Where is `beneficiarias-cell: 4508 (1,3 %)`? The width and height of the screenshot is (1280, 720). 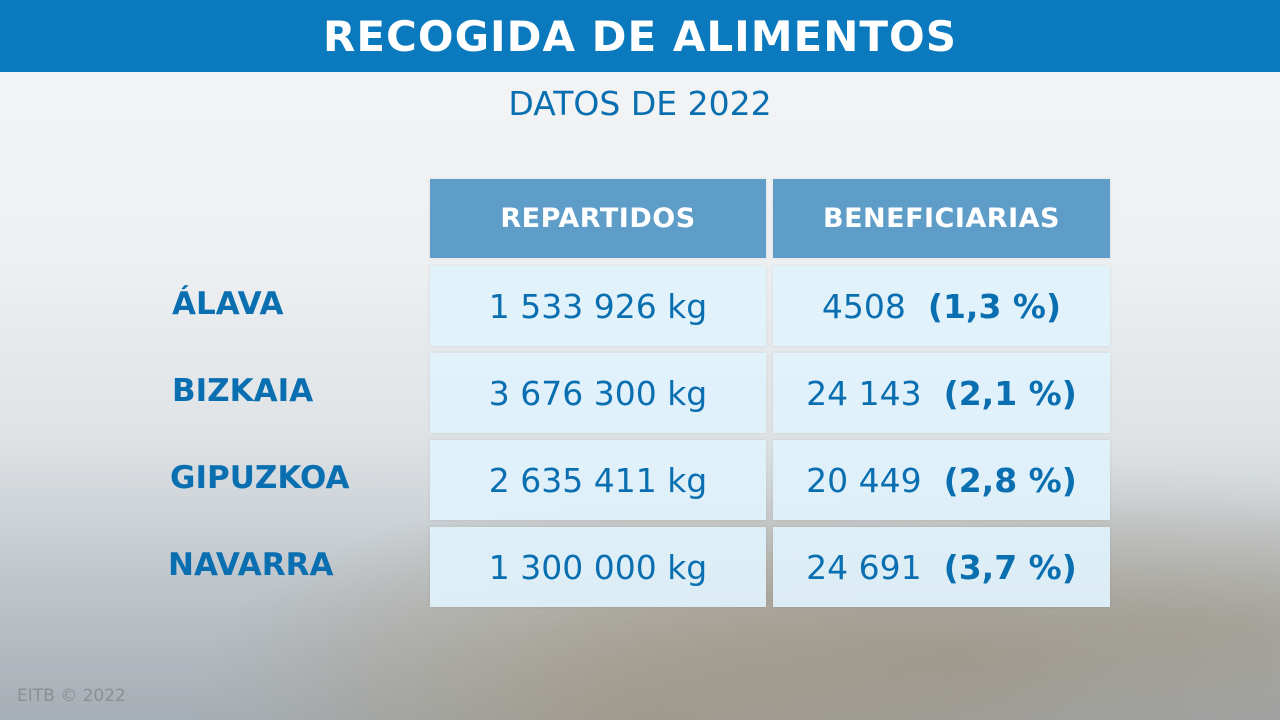
beneficiarias-cell: 4508 (1,3 %) is located at coordinates (941, 306).